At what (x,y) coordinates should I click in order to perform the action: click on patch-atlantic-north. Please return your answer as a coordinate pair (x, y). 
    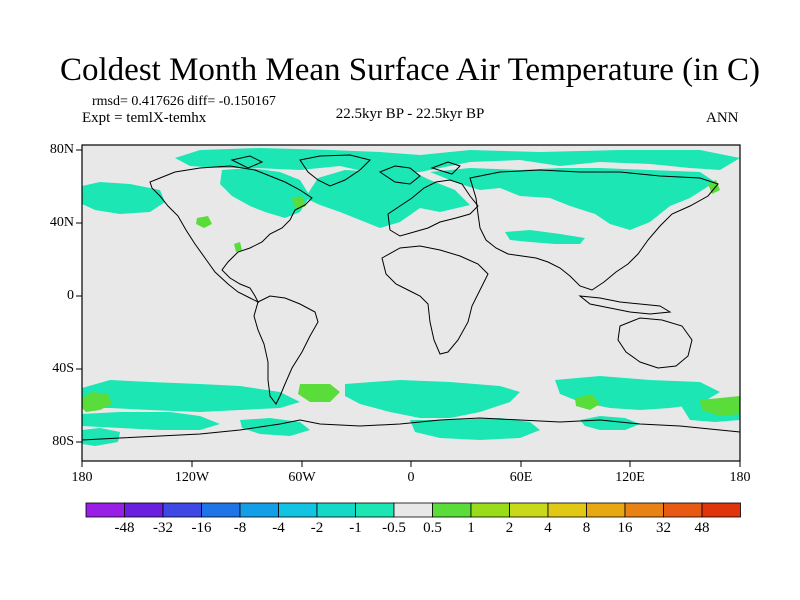
    Looking at the image, I should click on (387, 198).